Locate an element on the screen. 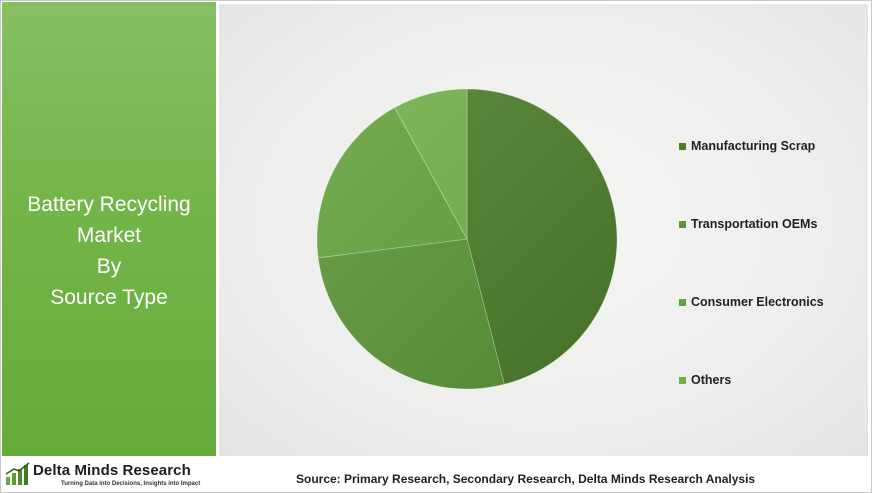 The width and height of the screenshot is (872, 493). title-line-1: Battery Recycling is located at coordinates (109, 204).